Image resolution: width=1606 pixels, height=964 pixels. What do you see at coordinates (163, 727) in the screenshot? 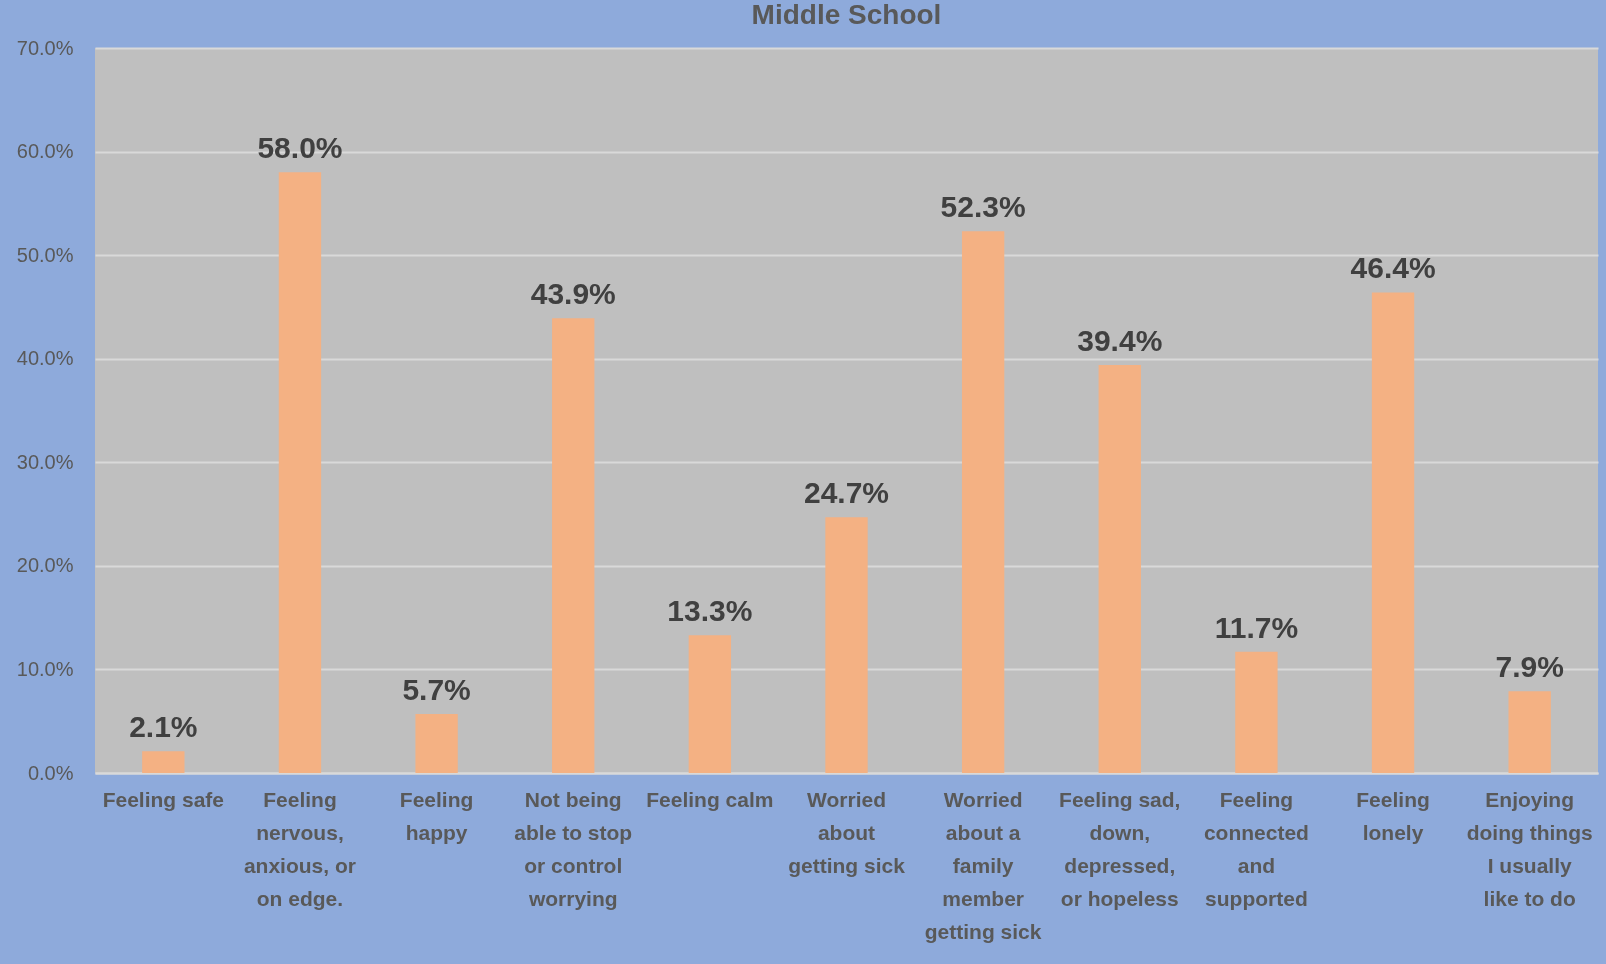
I see `data-label: 2.1%` at bounding box center [163, 727].